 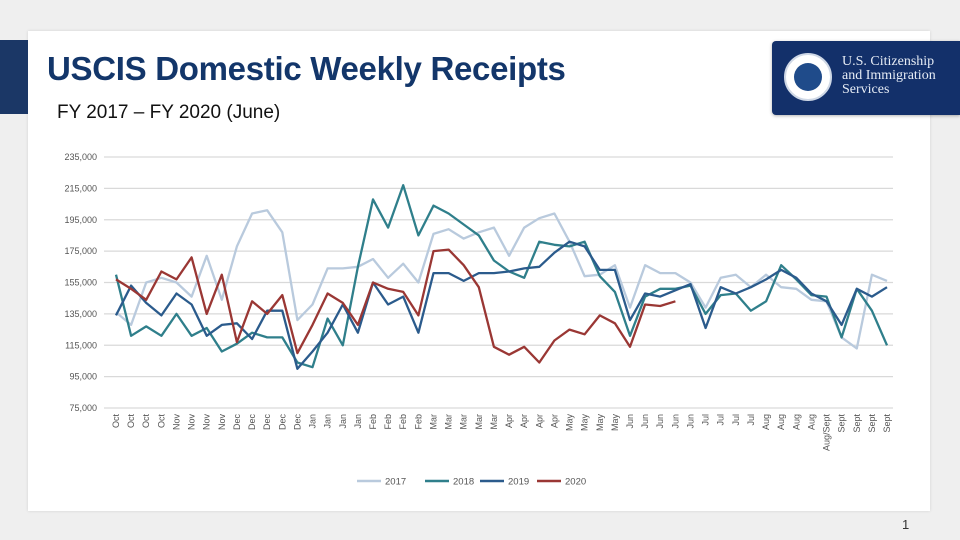 What do you see at coordinates (575, 482) in the screenshot?
I see `legend-label: 2020` at bounding box center [575, 482].